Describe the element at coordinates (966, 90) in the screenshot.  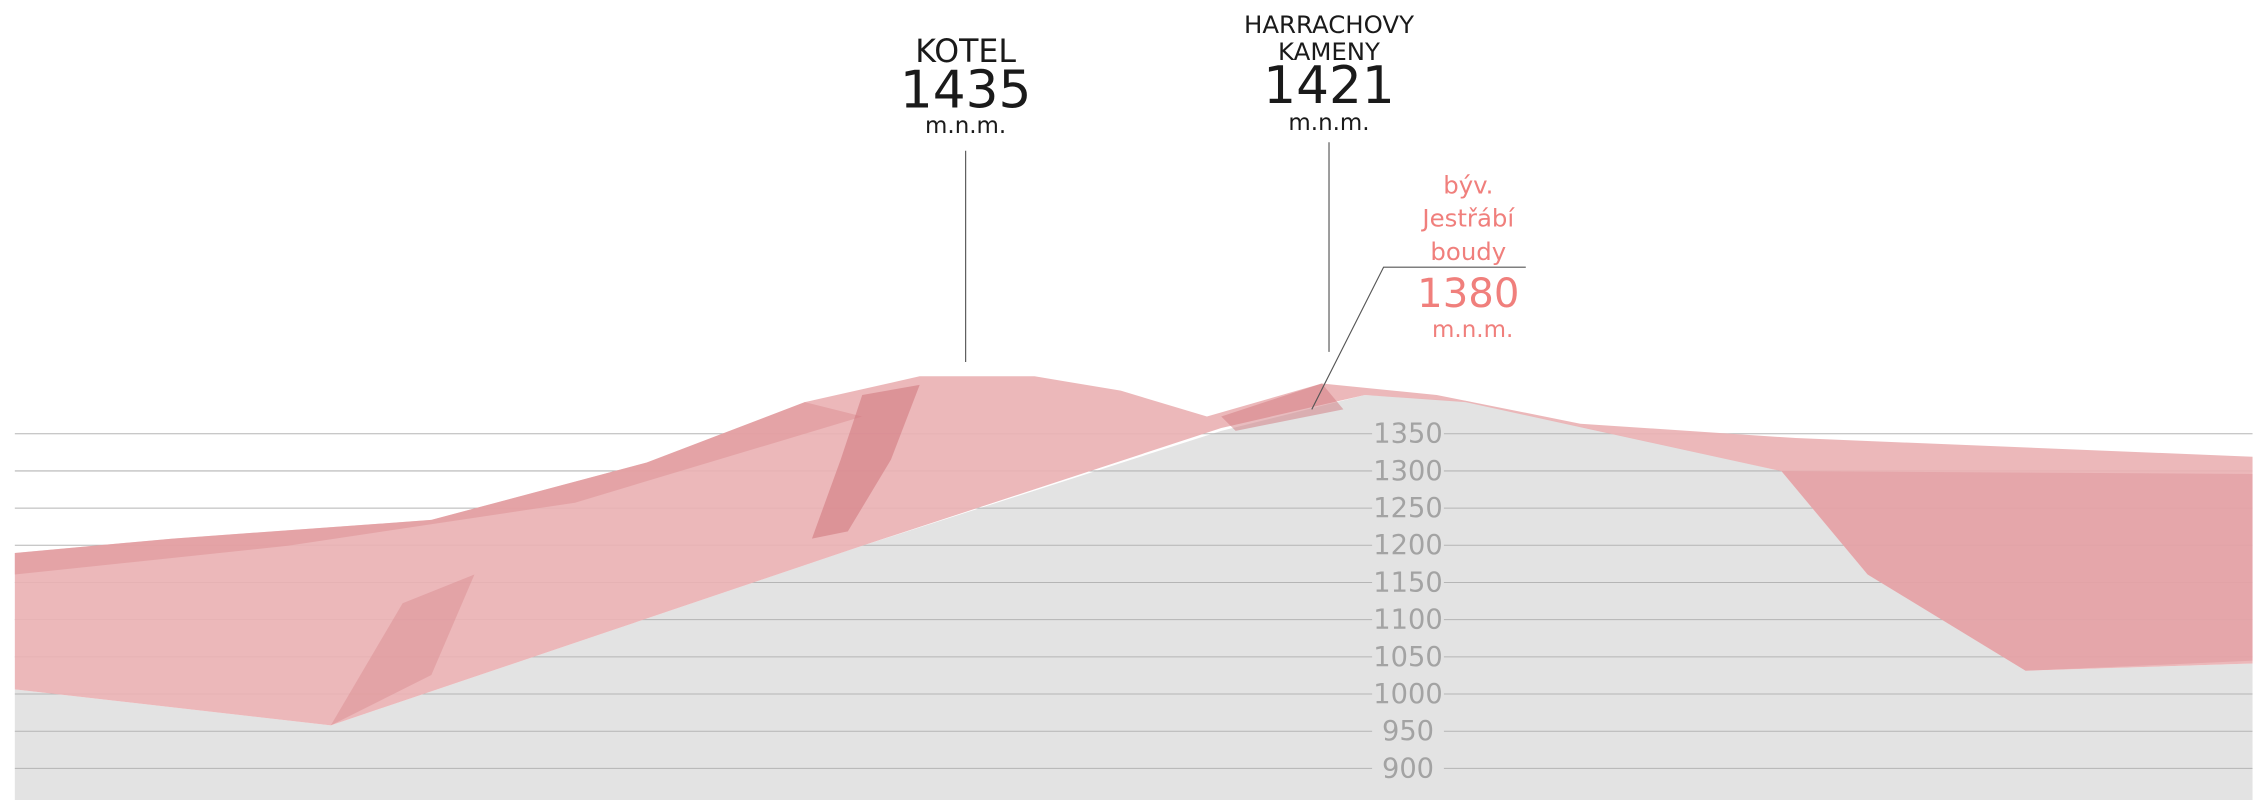
I see `peak-elevation: 1435` at that location.